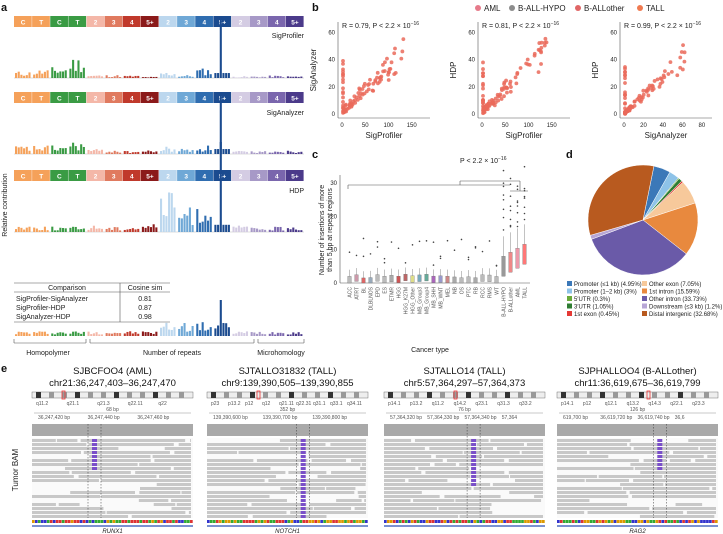  What do you see at coordinates (520, 25) in the screenshot?
I see `scatter-stat: R = 0.81, P < 2.2 × 10−16` at bounding box center [520, 25].